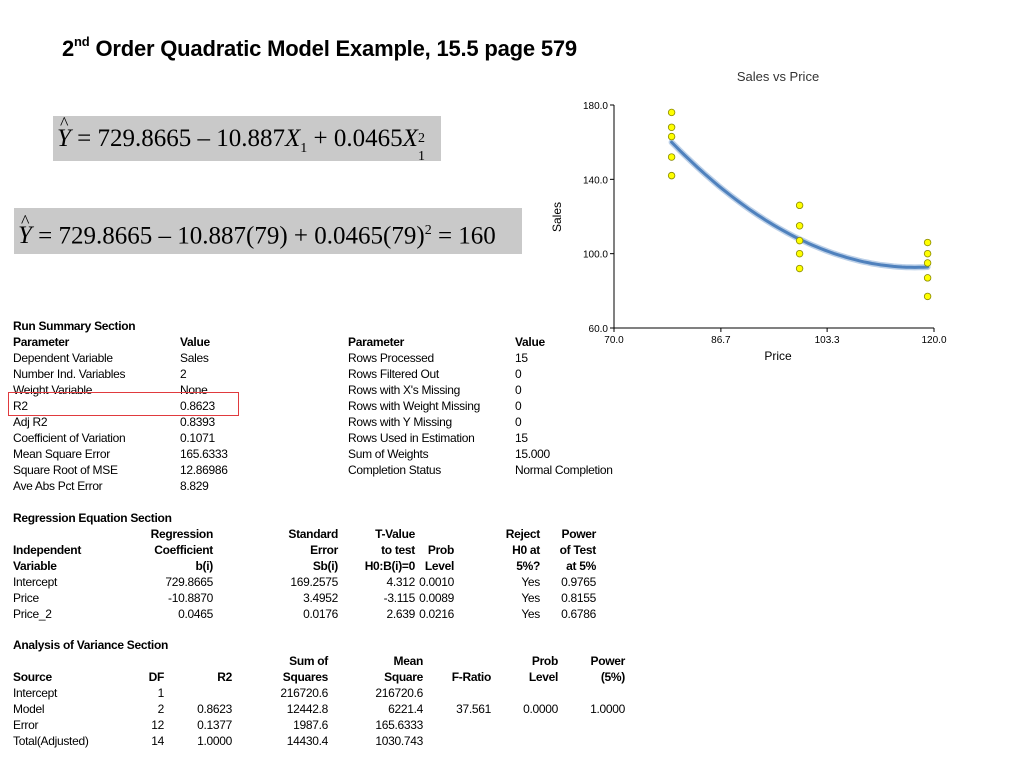  What do you see at coordinates (595, 106) in the screenshot?
I see `y-tick-label: 180.0` at bounding box center [595, 106].